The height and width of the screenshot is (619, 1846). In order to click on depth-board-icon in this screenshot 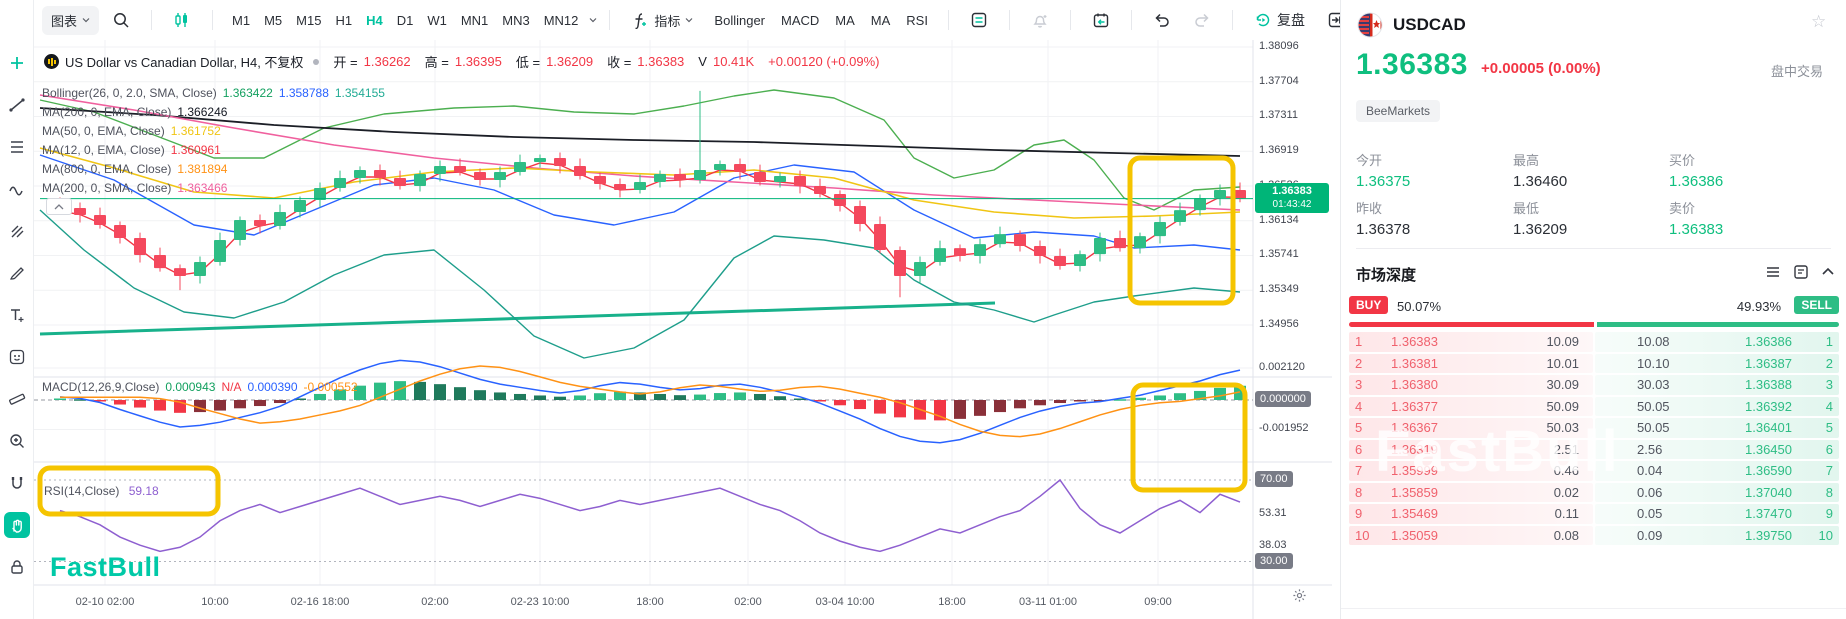, I will do `click(1801, 272)`.